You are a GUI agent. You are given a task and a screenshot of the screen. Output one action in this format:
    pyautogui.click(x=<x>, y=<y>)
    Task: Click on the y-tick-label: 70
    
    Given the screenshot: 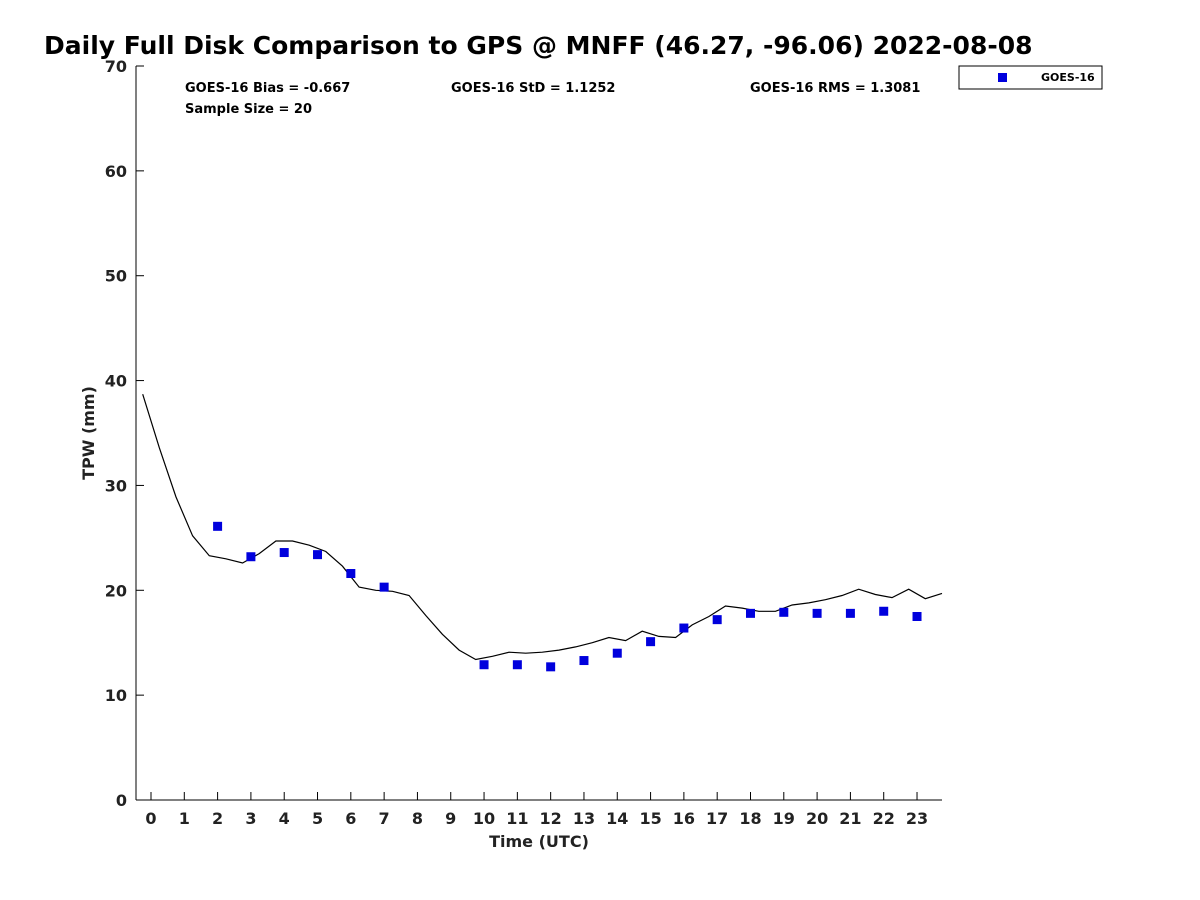 What is the action you would take?
    pyautogui.click(x=116, y=66)
    